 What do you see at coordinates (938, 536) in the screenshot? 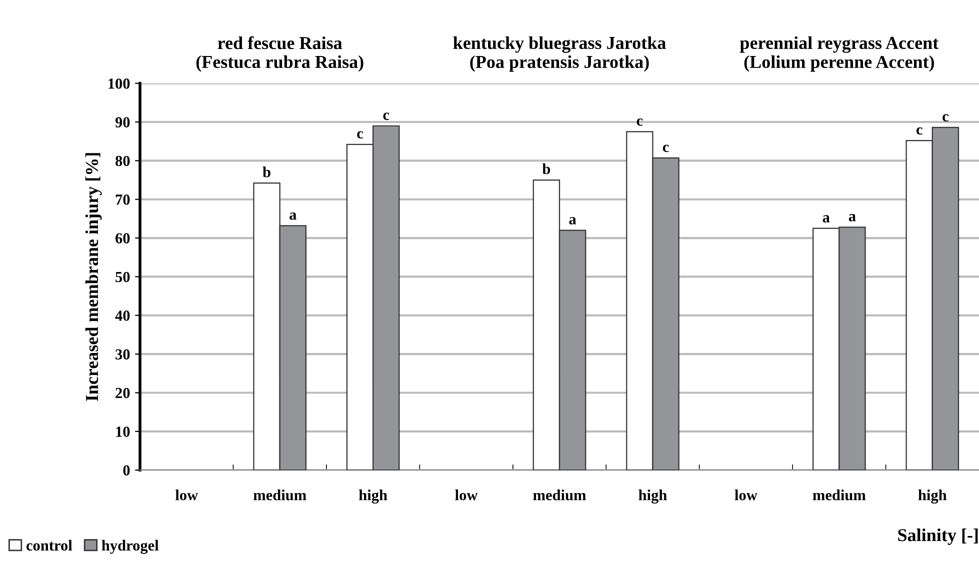
I see `x-axis-title: Salinity [-]` at bounding box center [938, 536].